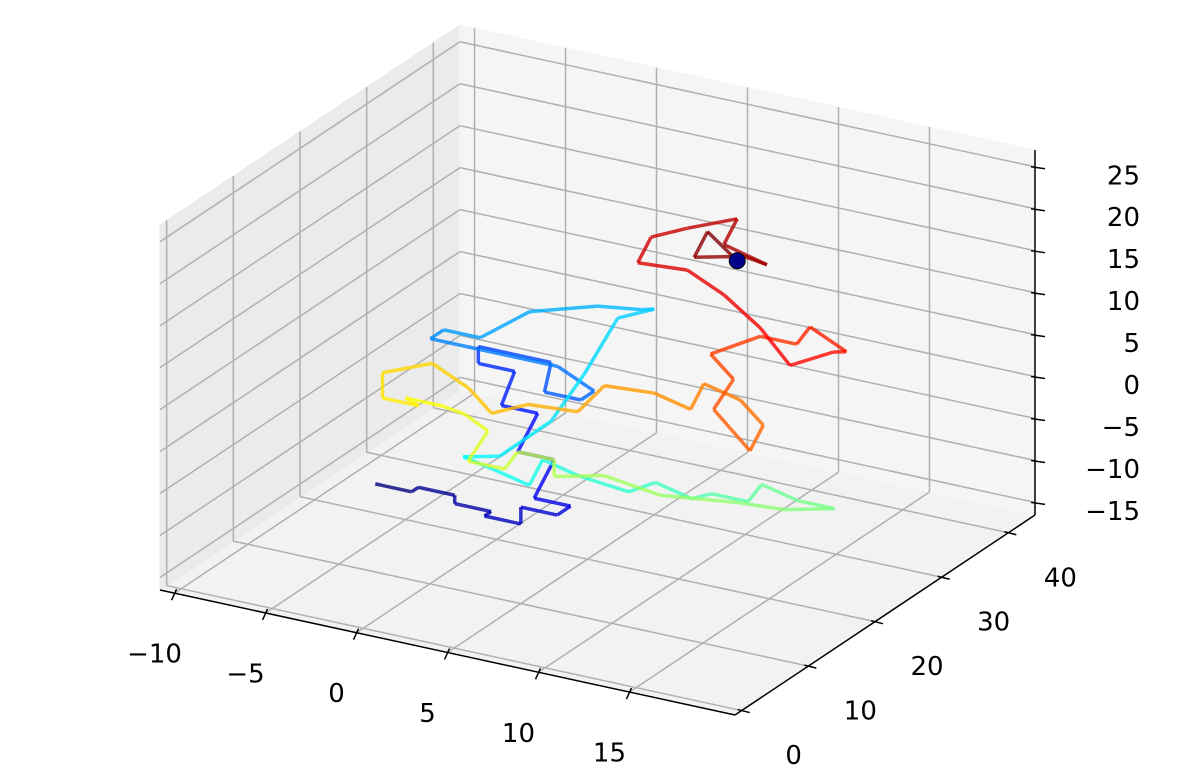  I want to click on z-tick-label: −5, so click(1121, 428).